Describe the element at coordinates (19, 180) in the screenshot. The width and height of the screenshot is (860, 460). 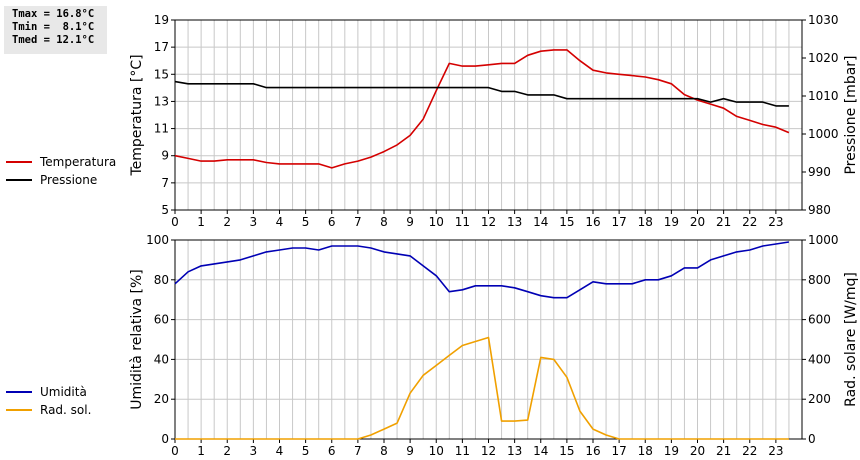
I see `legend-line-pressione` at that location.